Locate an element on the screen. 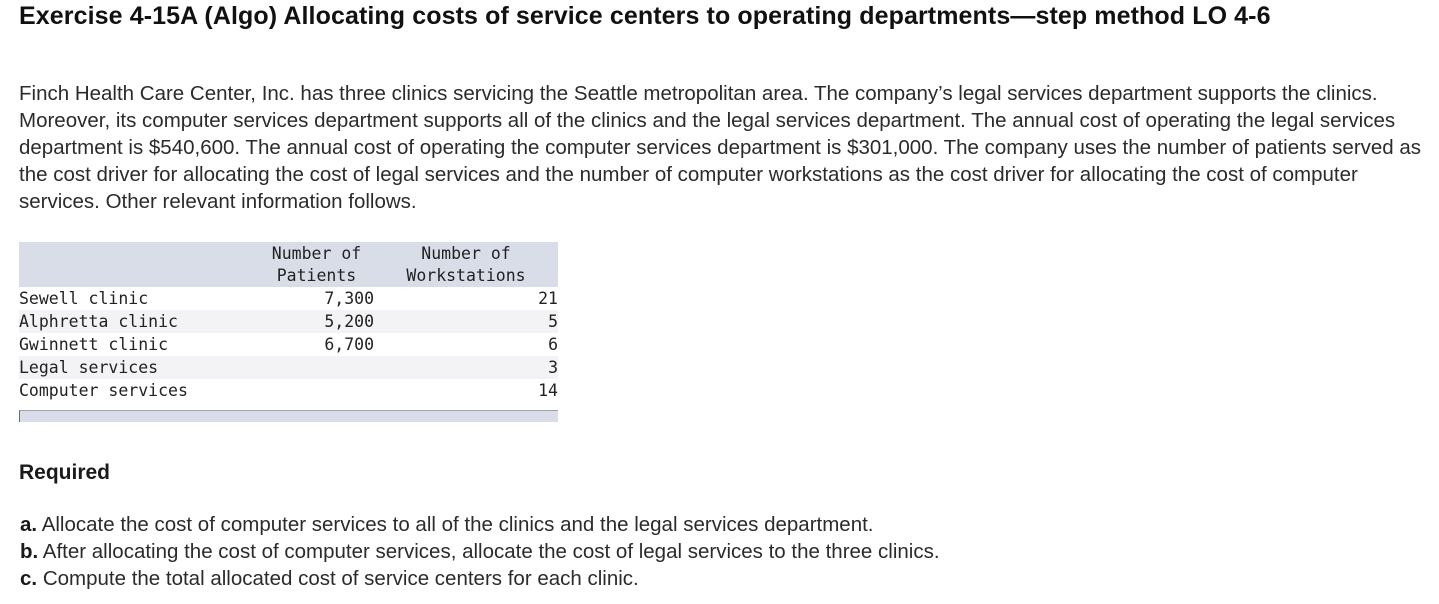 The image size is (1439, 604). header-workstations-line2: Workstations is located at coordinates (466, 275).